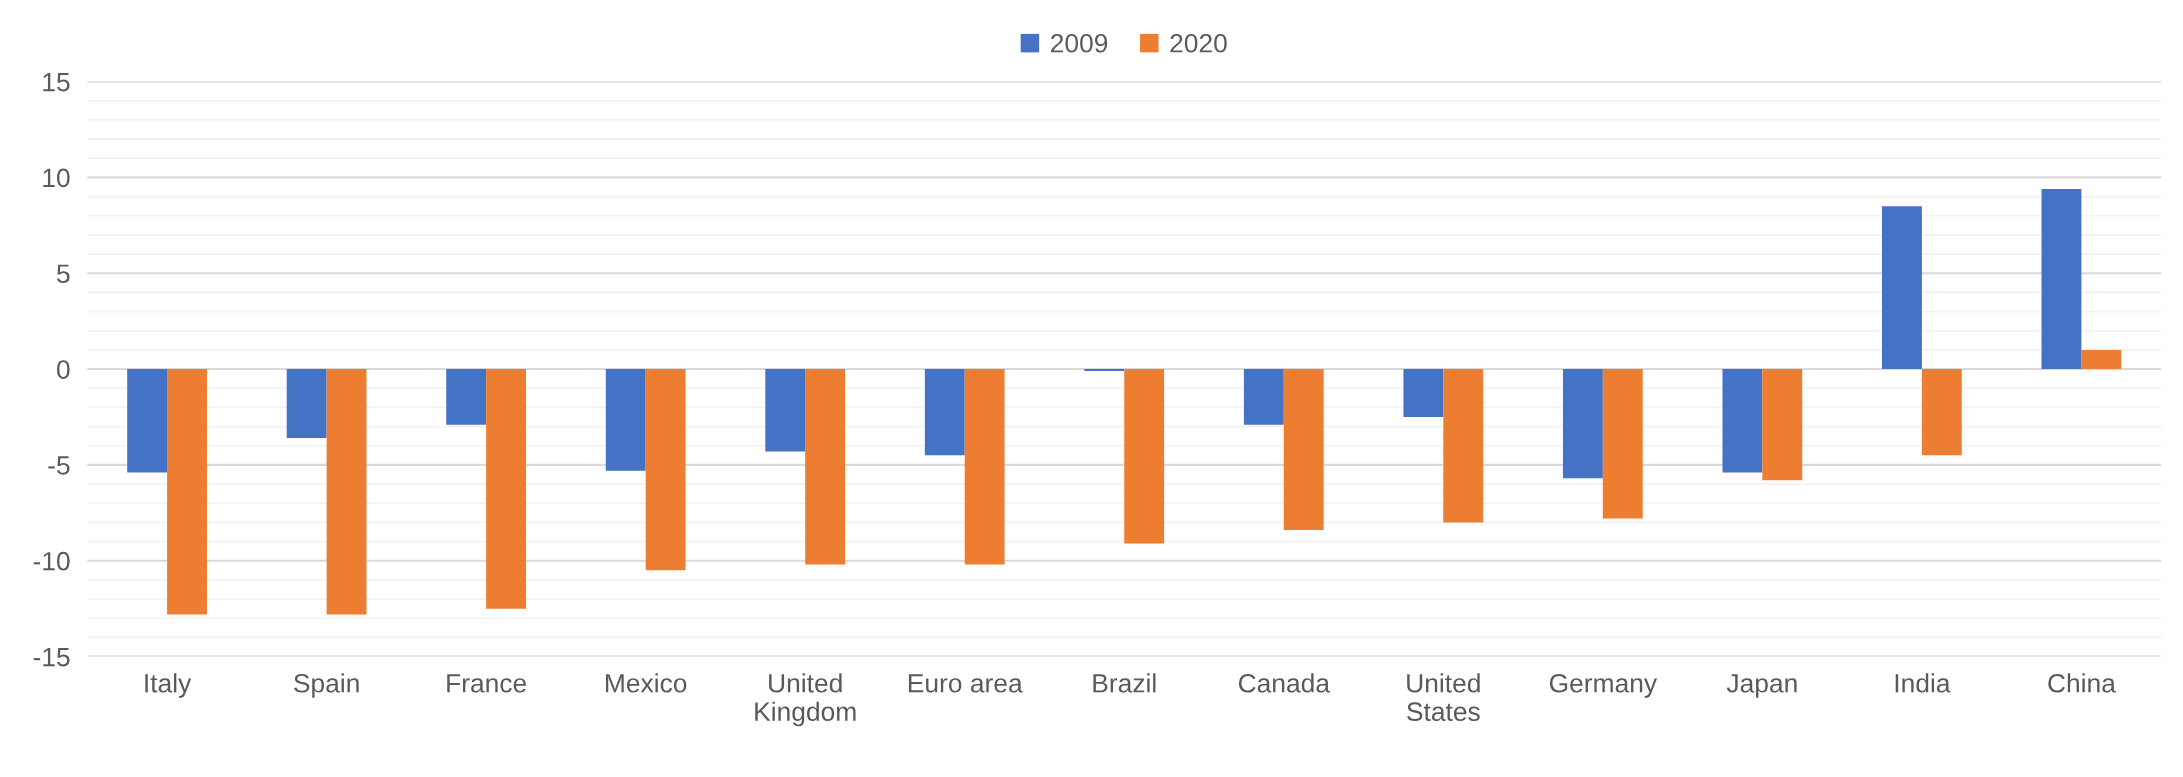  I want to click on x-tick-label: India, so click(1923, 683).